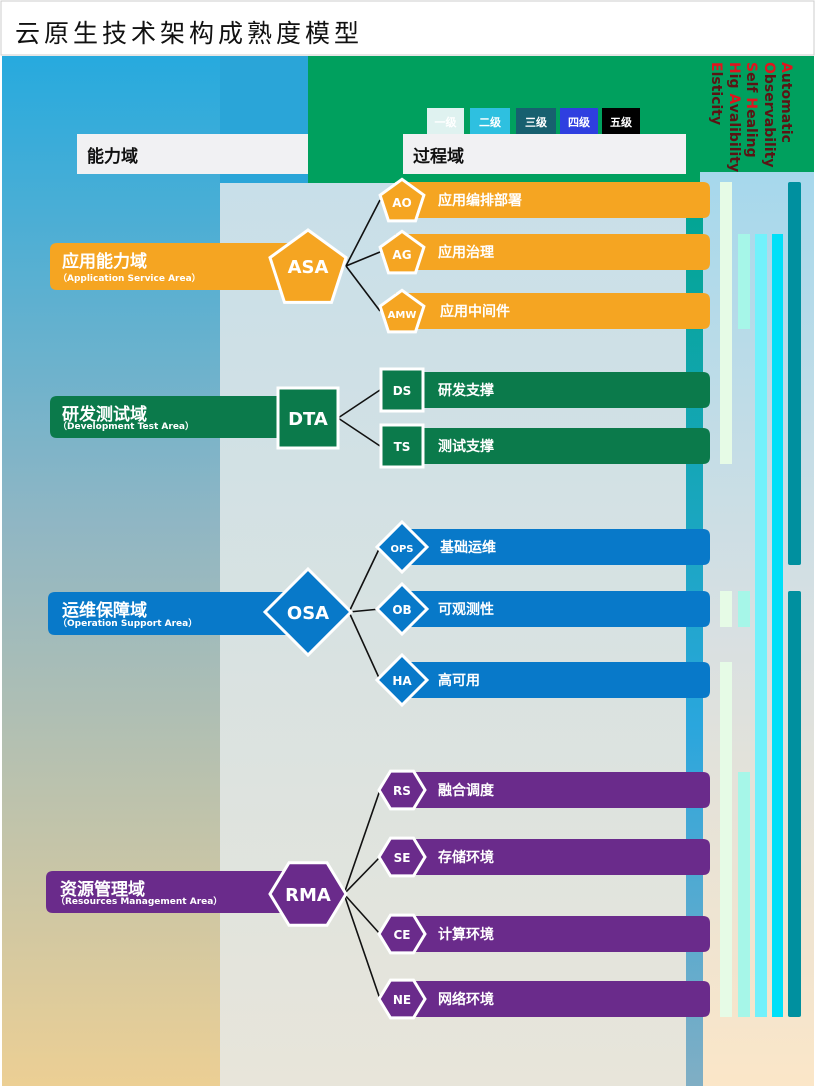 The height and width of the screenshot is (1088, 815). I want to click on process-name: 计算环境, so click(466, 934).